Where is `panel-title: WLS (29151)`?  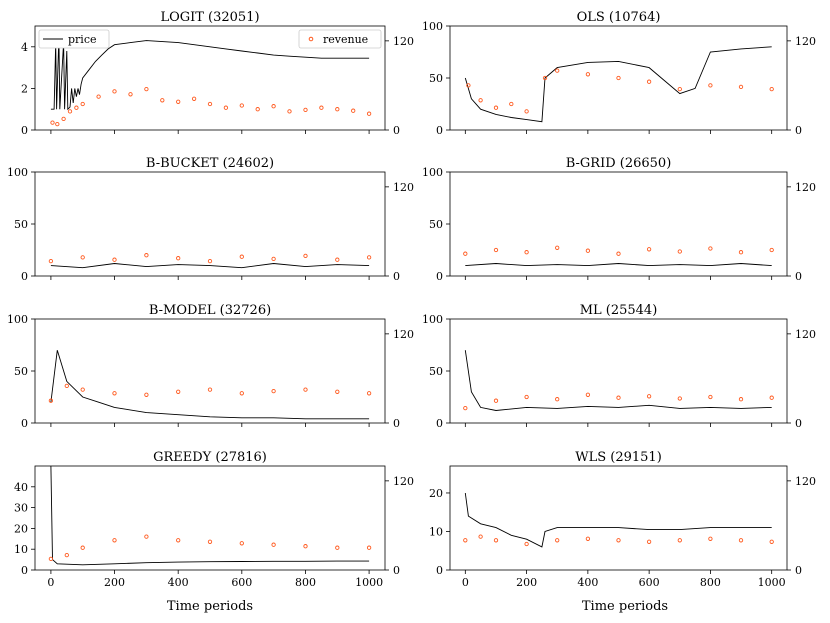 panel-title: WLS (29151) is located at coordinates (618, 457).